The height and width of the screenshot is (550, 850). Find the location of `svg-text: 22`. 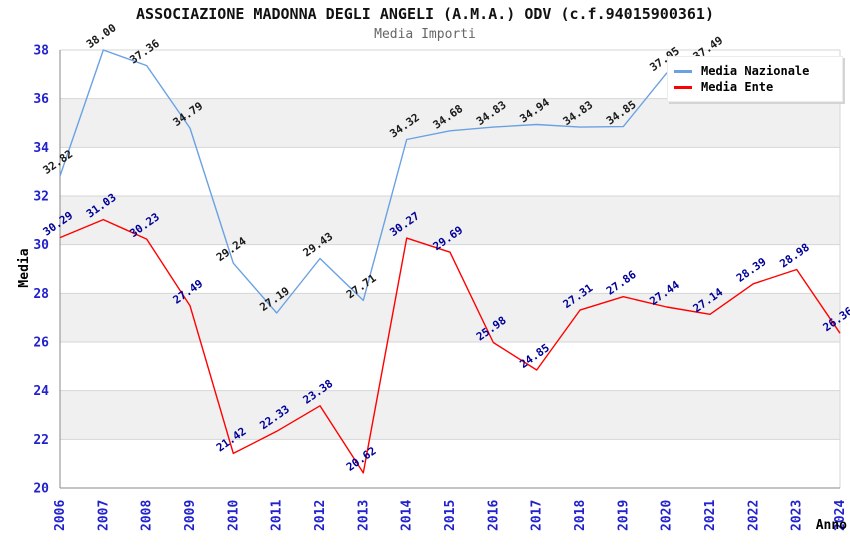

svg-text: 22 is located at coordinates (41, 440).